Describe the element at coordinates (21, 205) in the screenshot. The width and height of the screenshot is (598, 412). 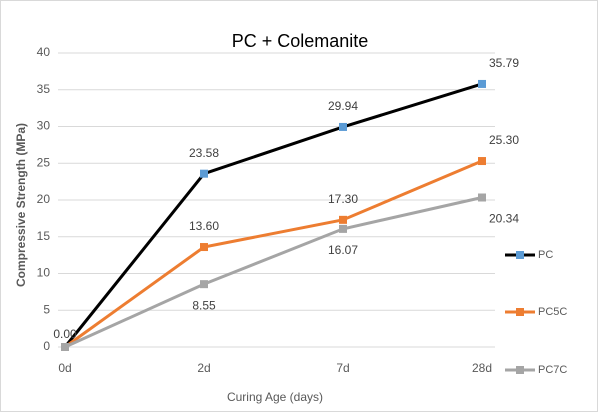
I see `y-axis-label: Compressive Strength (MPa)` at that location.